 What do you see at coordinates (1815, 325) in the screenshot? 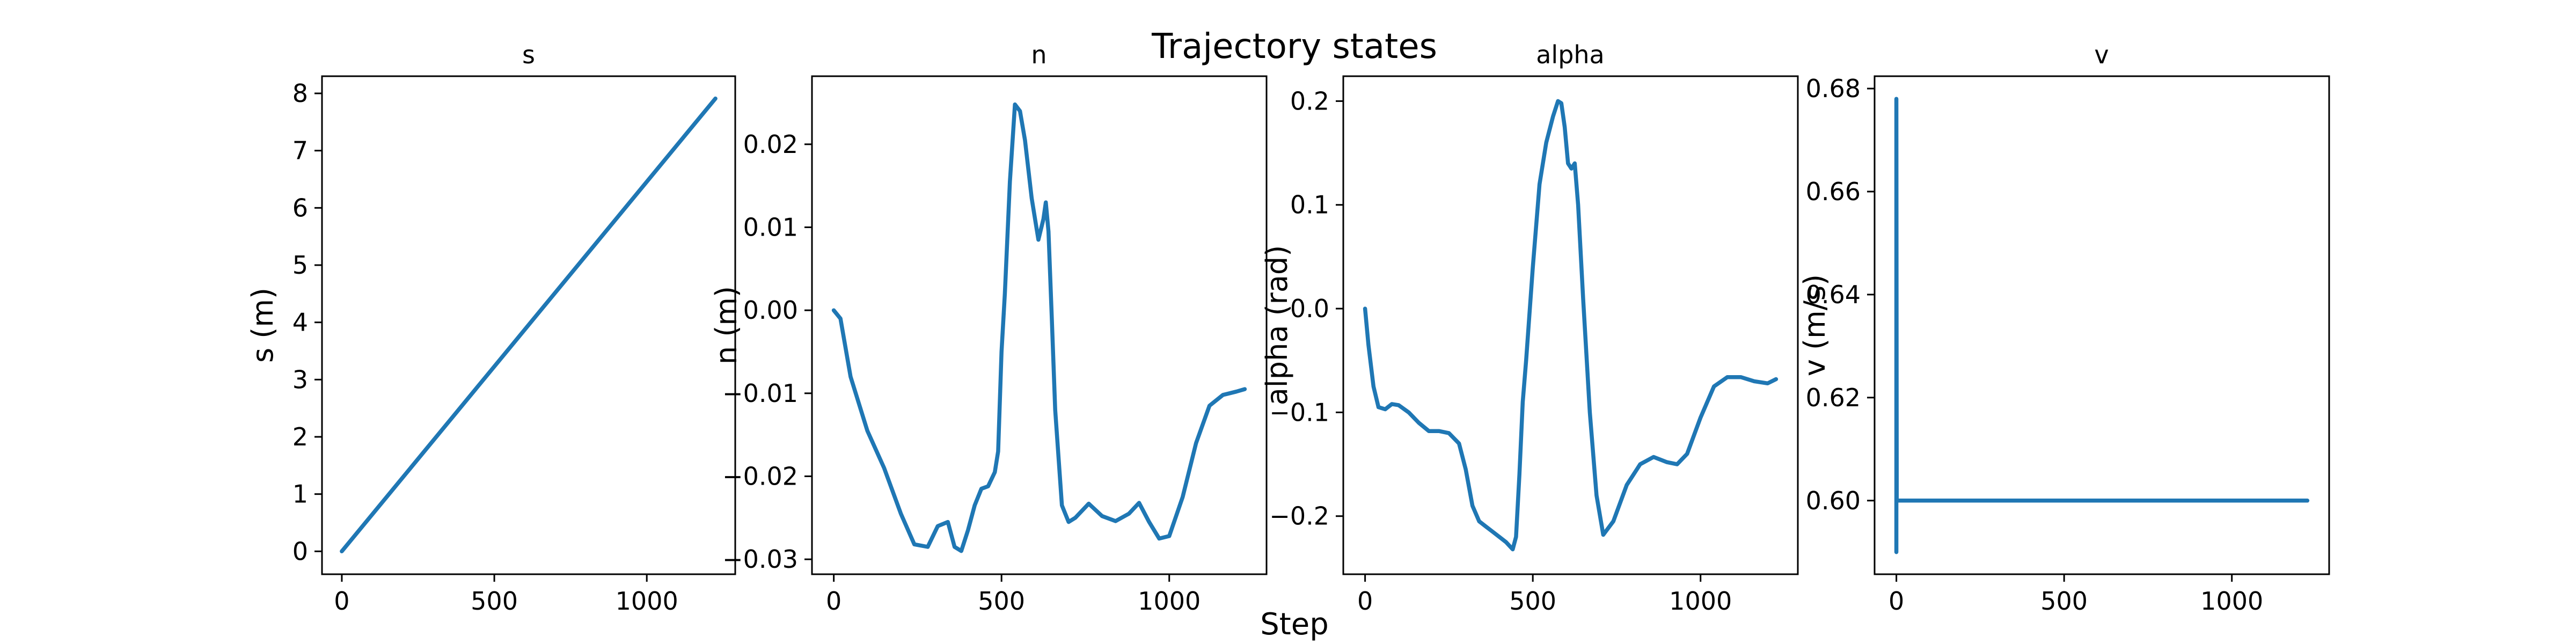
I see `y-axis-label: v (m/s)` at bounding box center [1815, 325].